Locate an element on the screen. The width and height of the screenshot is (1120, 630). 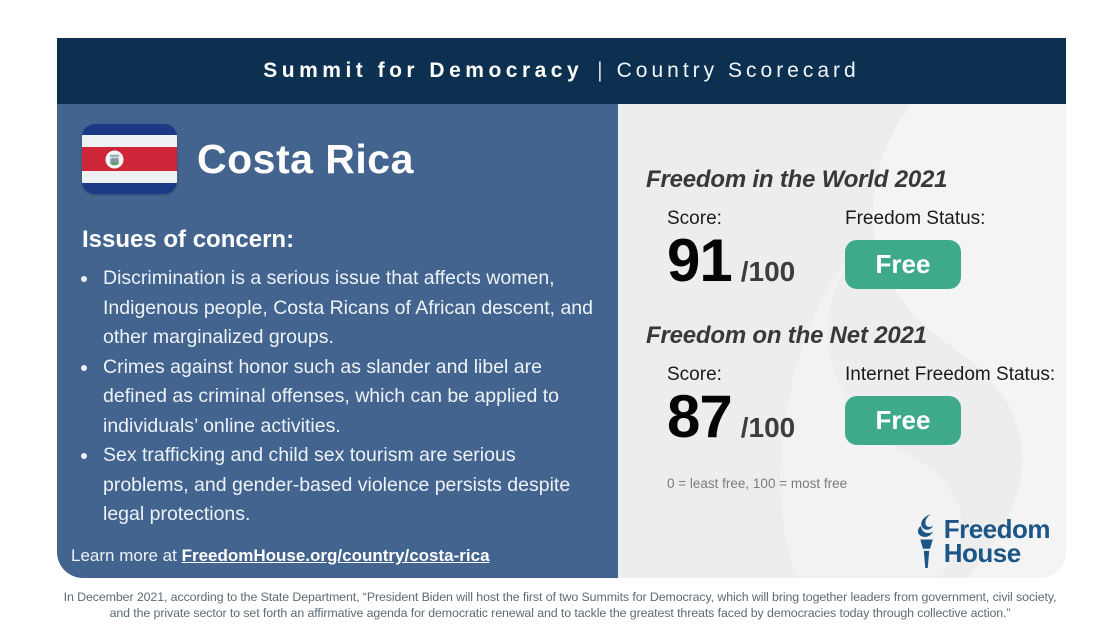
freedom-on-the-net-section: Freedom on the Net 2021 Score: 87 /100 I is located at coordinates (842, 386).